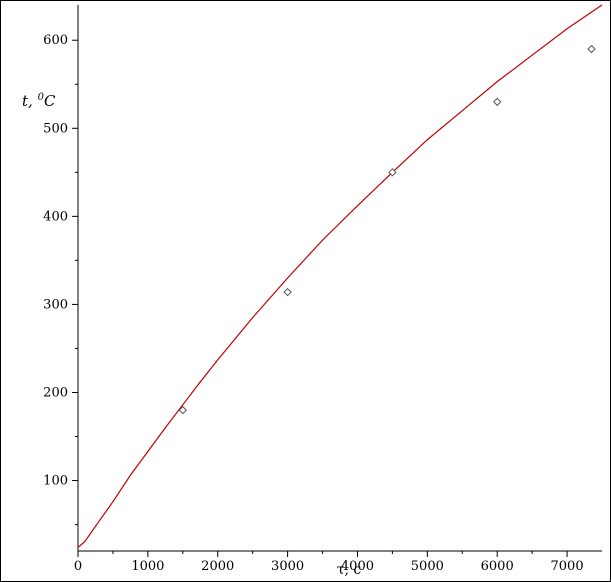 Image resolution: width=611 pixels, height=582 pixels. What do you see at coordinates (427, 566) in the screenshot?
I see `x-tick-label: 5000` at bounding box center [427, 566].